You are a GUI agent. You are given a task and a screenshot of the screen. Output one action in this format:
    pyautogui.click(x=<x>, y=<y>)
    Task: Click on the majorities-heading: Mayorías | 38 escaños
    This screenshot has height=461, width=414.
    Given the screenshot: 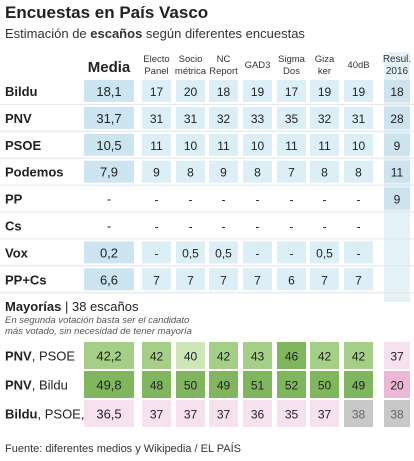 What is the action you would take?
    pyautogui.click(x=72, y=306)
    